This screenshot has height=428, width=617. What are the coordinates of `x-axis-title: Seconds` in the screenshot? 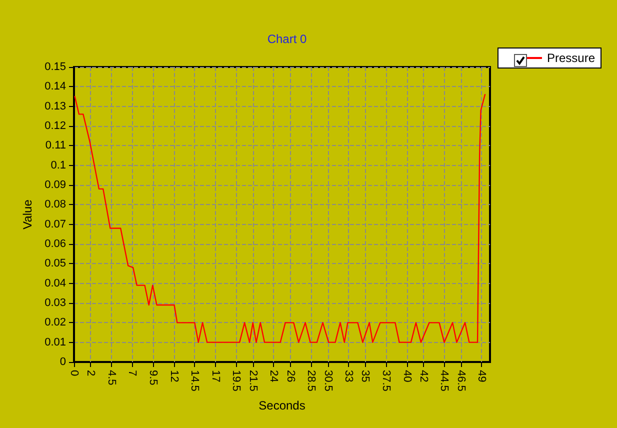 It's located at (282, 405).